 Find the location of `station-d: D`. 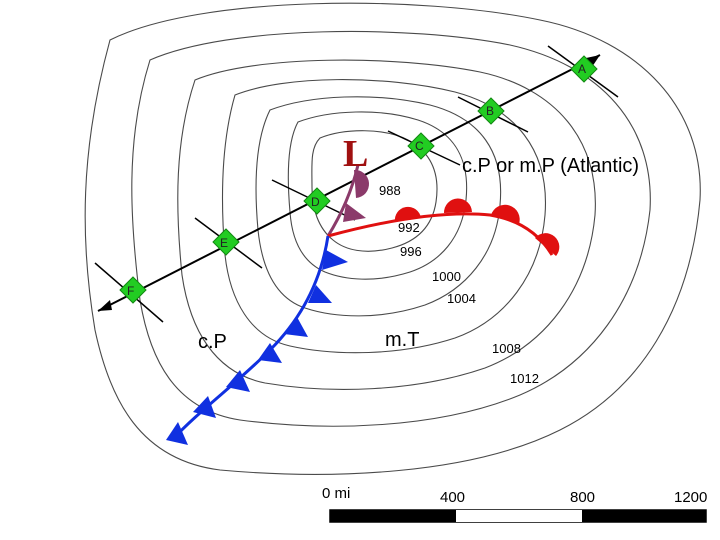

station-d: D is located at coordinates (317, 201).